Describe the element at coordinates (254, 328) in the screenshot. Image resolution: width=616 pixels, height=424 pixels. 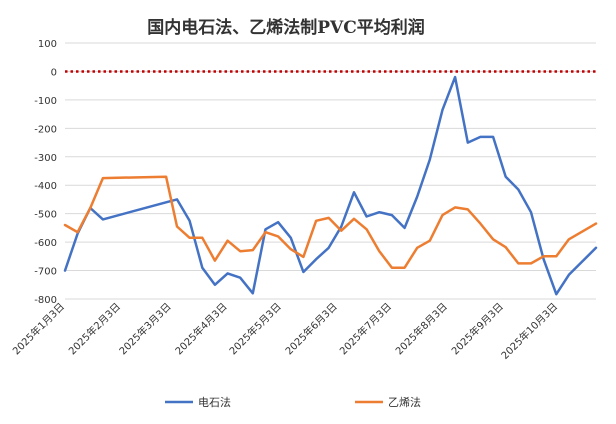
I see `x-tick-label: 2025年5月3日` at that location.